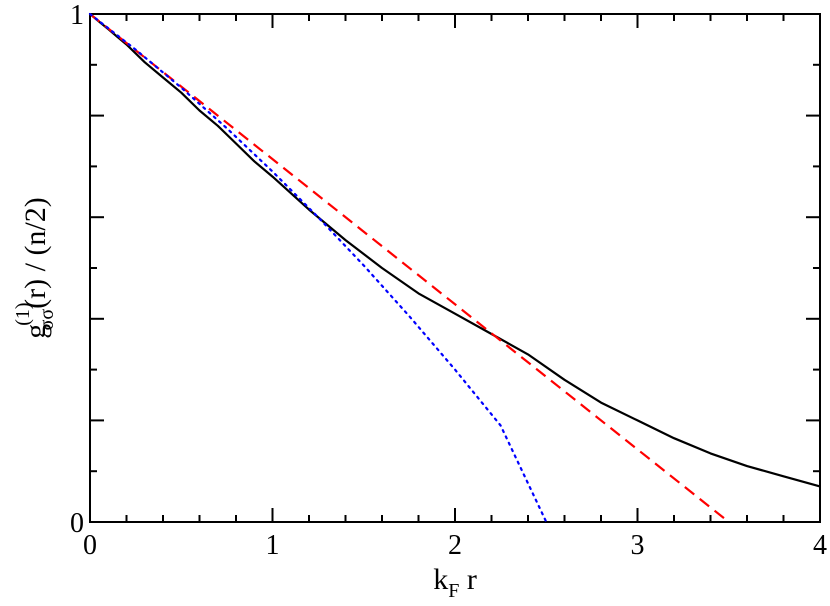  Describe the element at coordinates (440, 579) in the screenshot. I see `x-axis-title-main: k` at that location.